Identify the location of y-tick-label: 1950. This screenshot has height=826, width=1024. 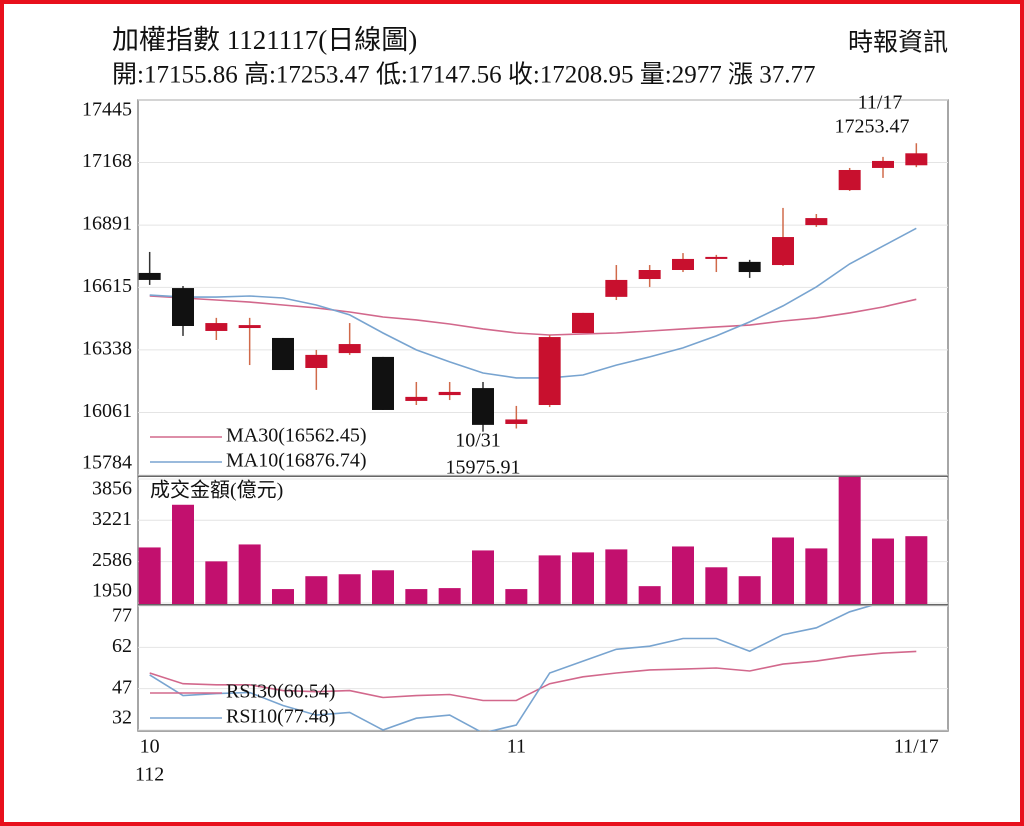
(112, 591).